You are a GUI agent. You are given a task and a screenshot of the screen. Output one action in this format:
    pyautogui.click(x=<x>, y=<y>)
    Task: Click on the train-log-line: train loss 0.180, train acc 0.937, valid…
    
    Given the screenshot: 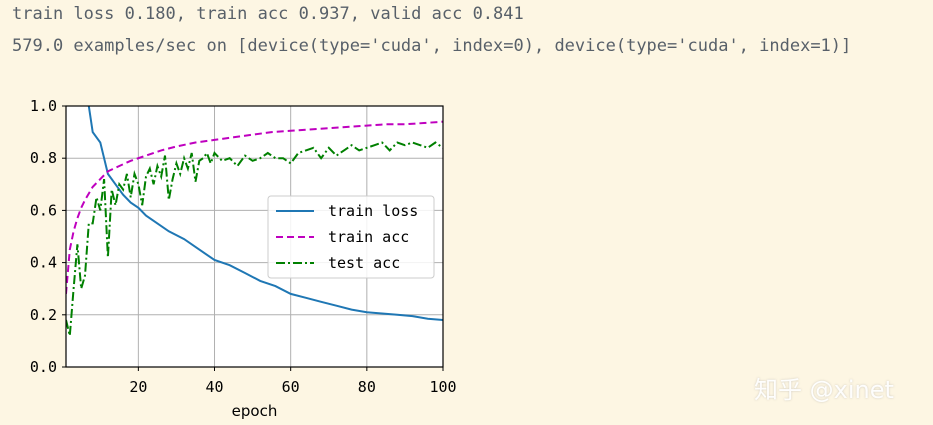 What is the action you would take?
    pyautogui.click(x=268, y=14)
    